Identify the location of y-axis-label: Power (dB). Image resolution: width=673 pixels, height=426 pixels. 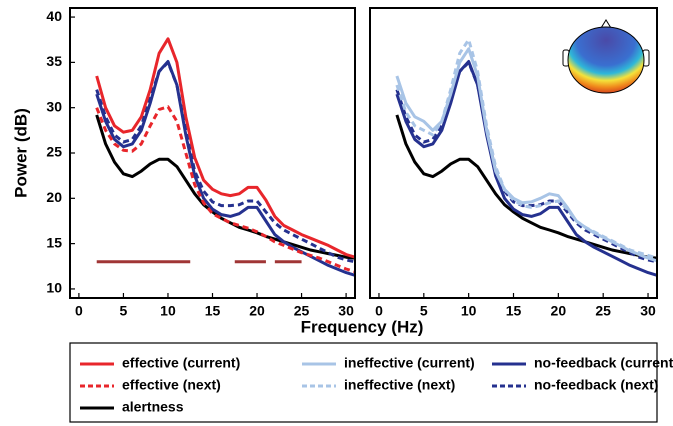
(20, 153).